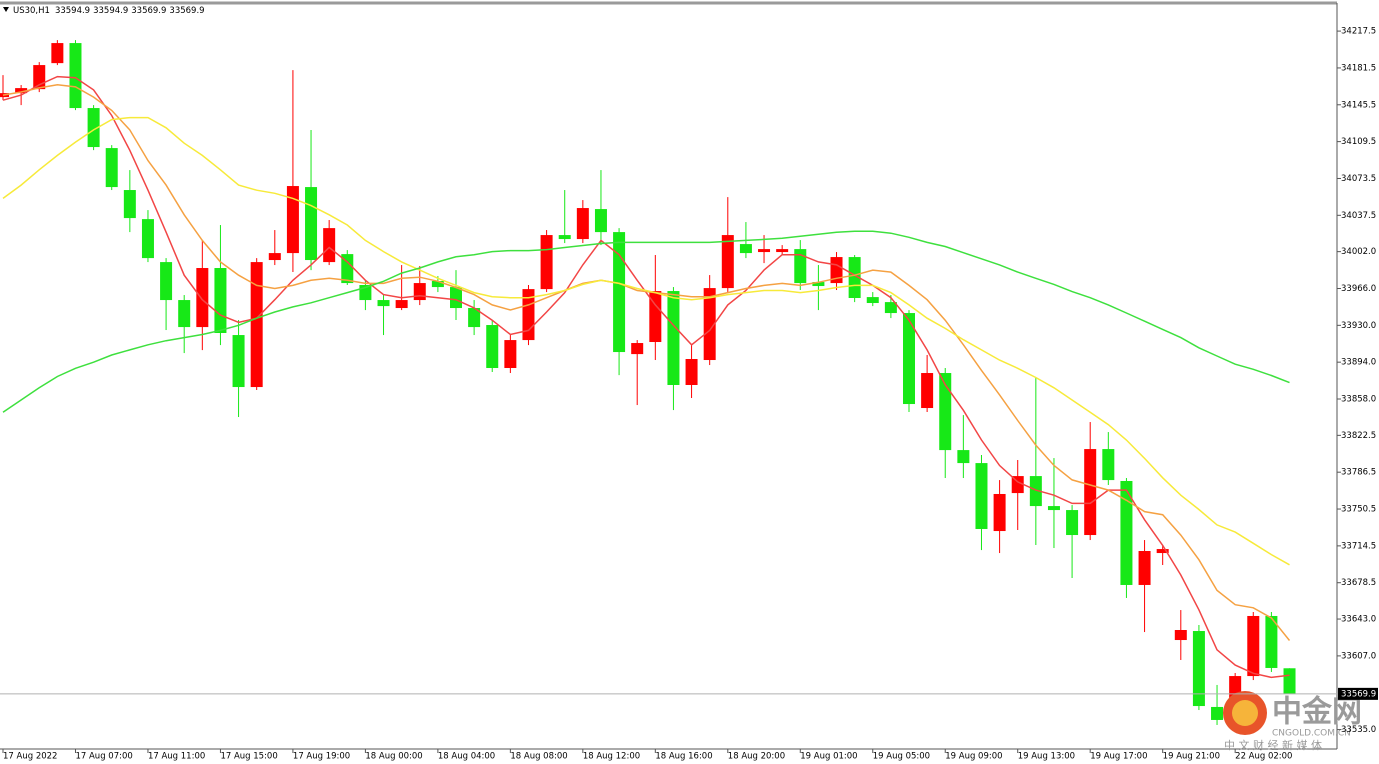 Image resolution: width=1379 pixels, height=764 pixels. I want to click on chart-title: US30,H1, so click(31, 11).